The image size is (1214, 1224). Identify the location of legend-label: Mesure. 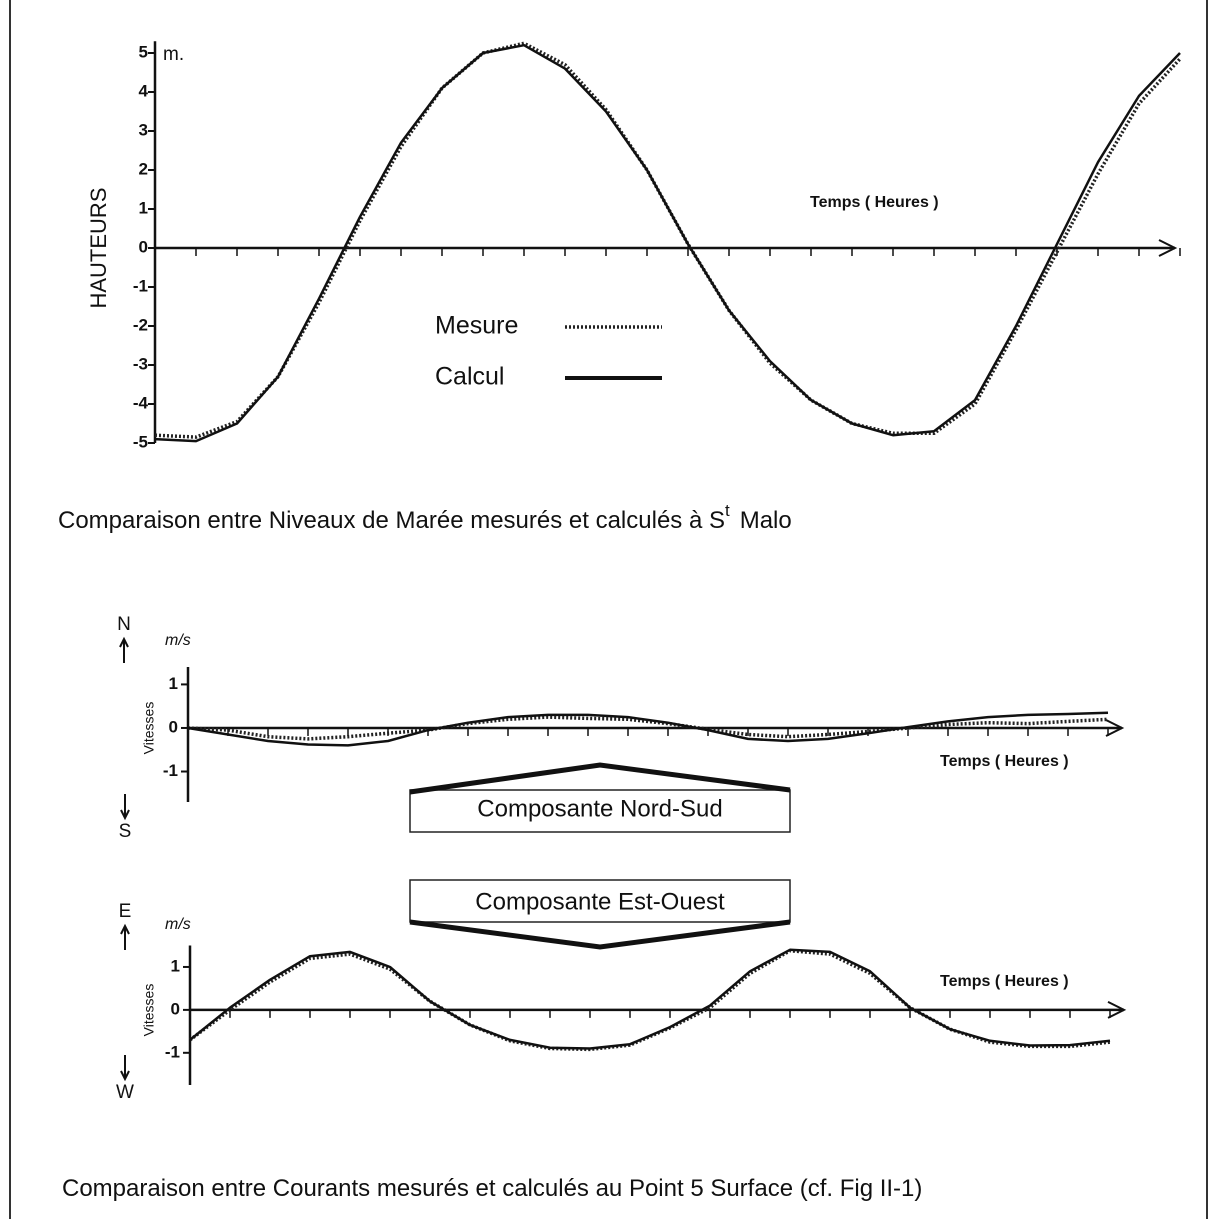
(476, 326).